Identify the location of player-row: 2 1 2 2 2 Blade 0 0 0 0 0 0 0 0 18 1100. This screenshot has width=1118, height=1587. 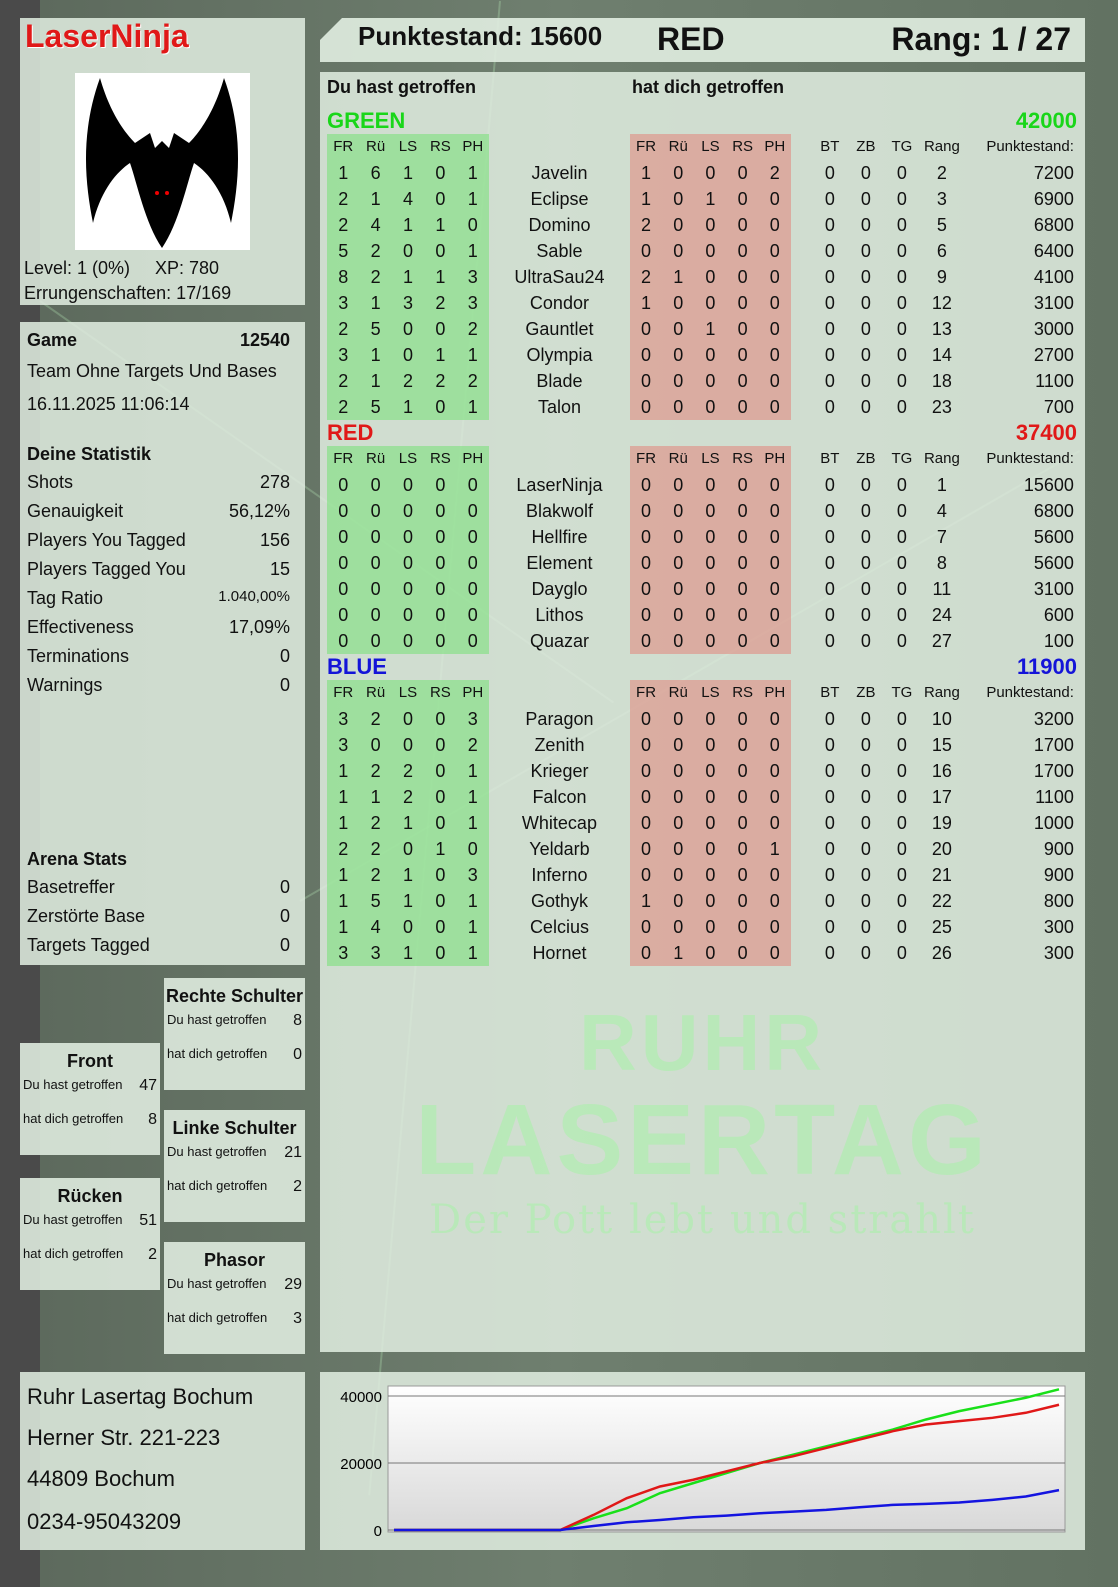
(702, 381).